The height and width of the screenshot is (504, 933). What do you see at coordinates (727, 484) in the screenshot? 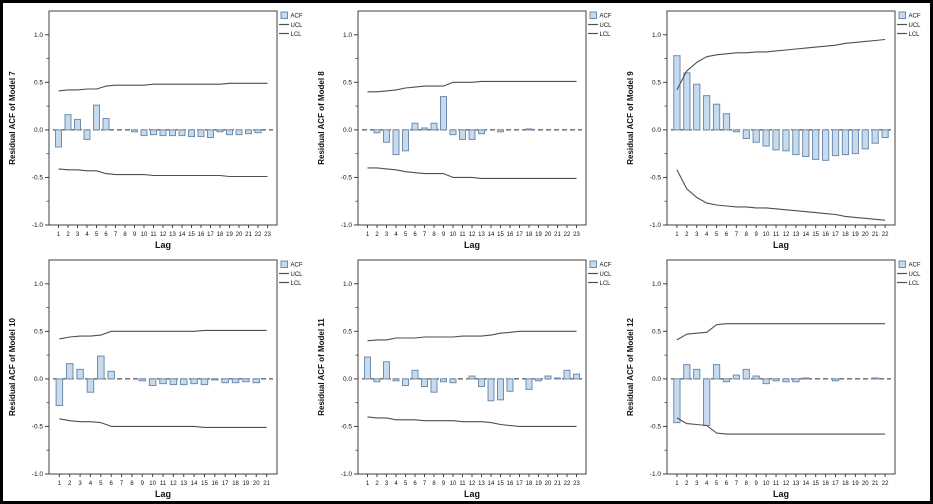
I see `x-tick-label: 6` at bounding box center [727, 484].